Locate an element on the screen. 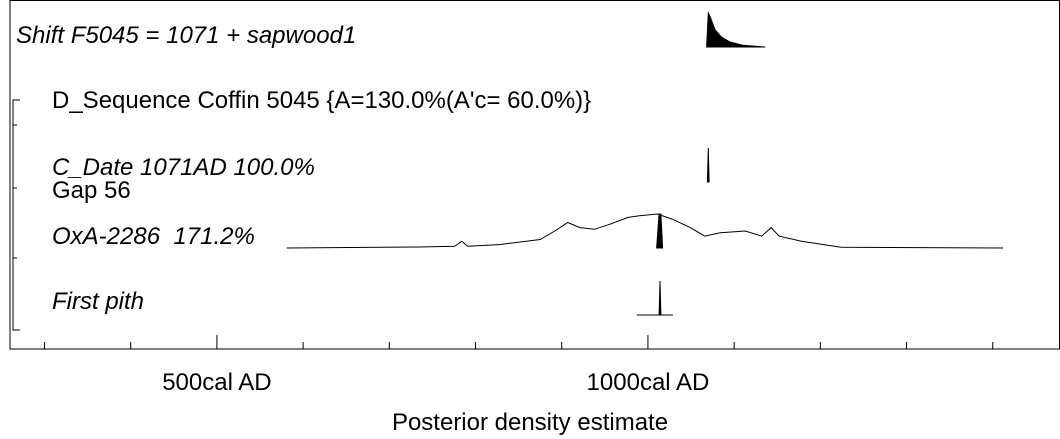  x-tick-label: 1000cal AD is located at coordinates (648, 382).